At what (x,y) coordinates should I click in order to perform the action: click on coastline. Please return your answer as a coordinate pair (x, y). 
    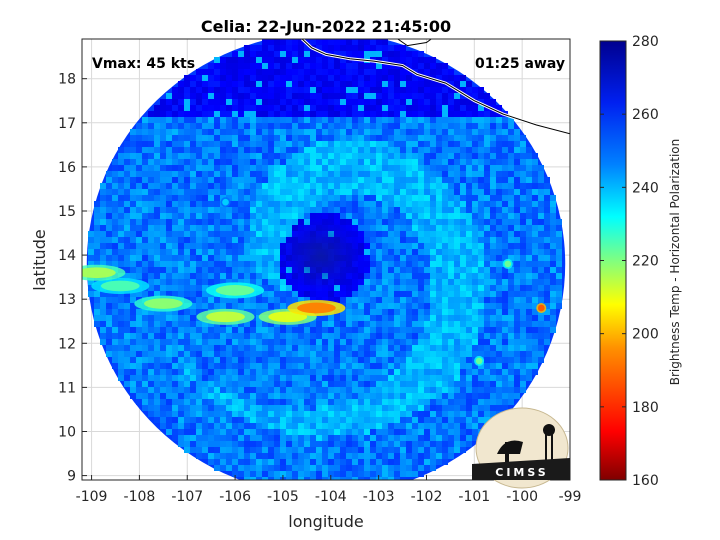
    Looking at the image, I should click on (435, 87).